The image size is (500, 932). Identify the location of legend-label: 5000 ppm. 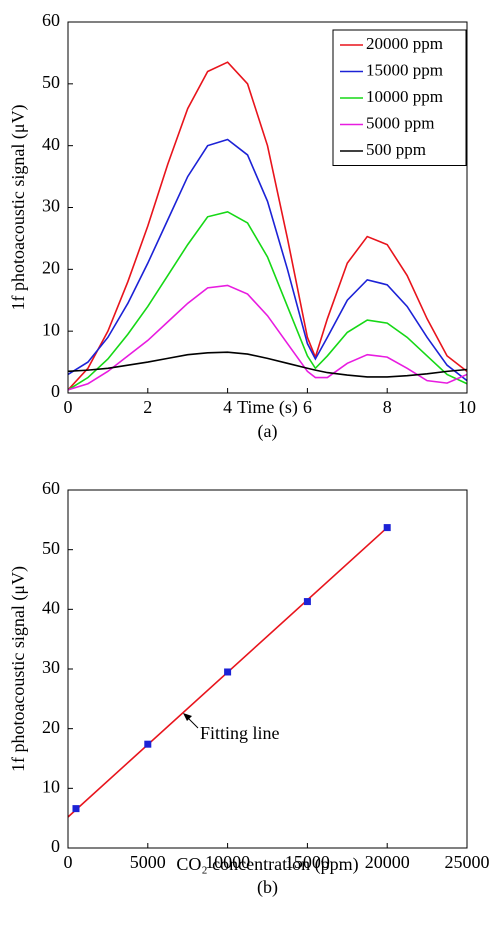
(400, 122).